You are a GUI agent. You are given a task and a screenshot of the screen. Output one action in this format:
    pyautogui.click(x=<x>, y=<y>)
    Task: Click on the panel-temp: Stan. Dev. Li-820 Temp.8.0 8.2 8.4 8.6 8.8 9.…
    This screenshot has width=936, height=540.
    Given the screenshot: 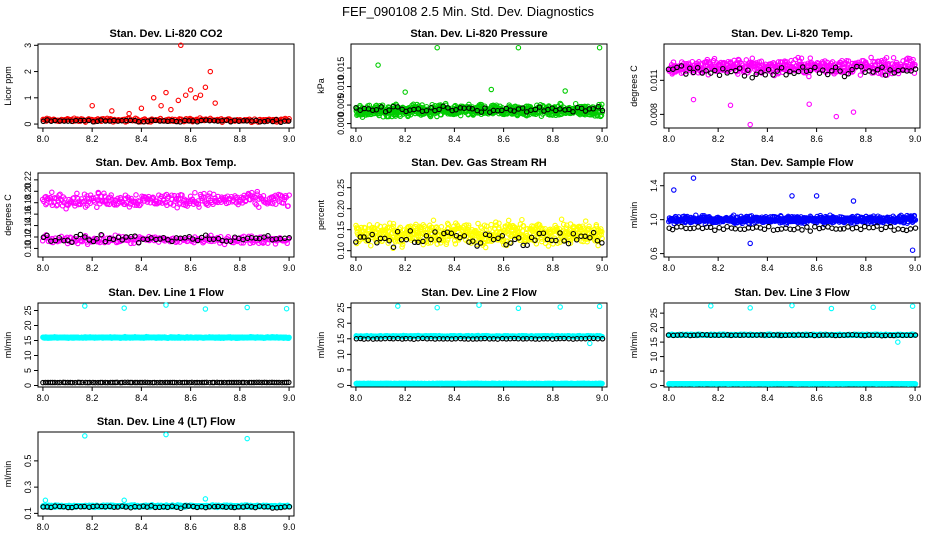 What is the action you would take?
    pyautogui.click(x=775, y=86)
    